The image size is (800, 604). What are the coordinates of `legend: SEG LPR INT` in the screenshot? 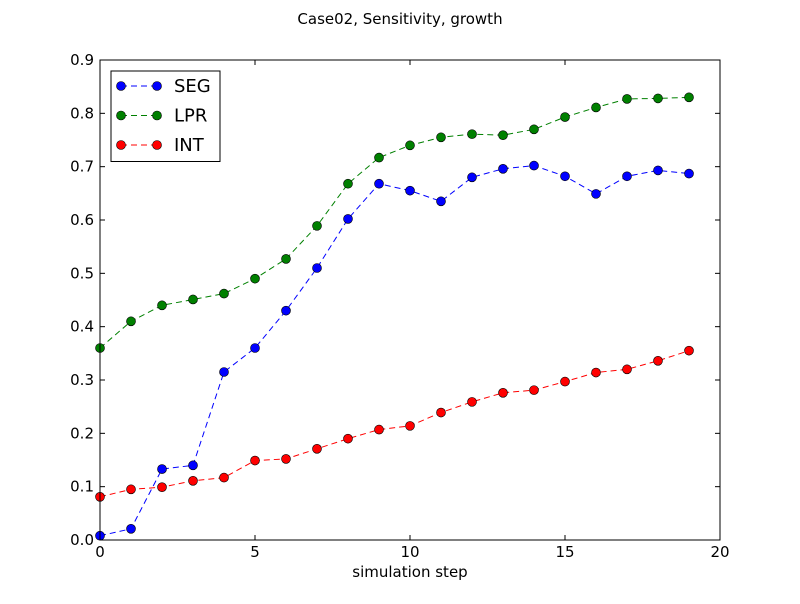 It's located at (165, 116).